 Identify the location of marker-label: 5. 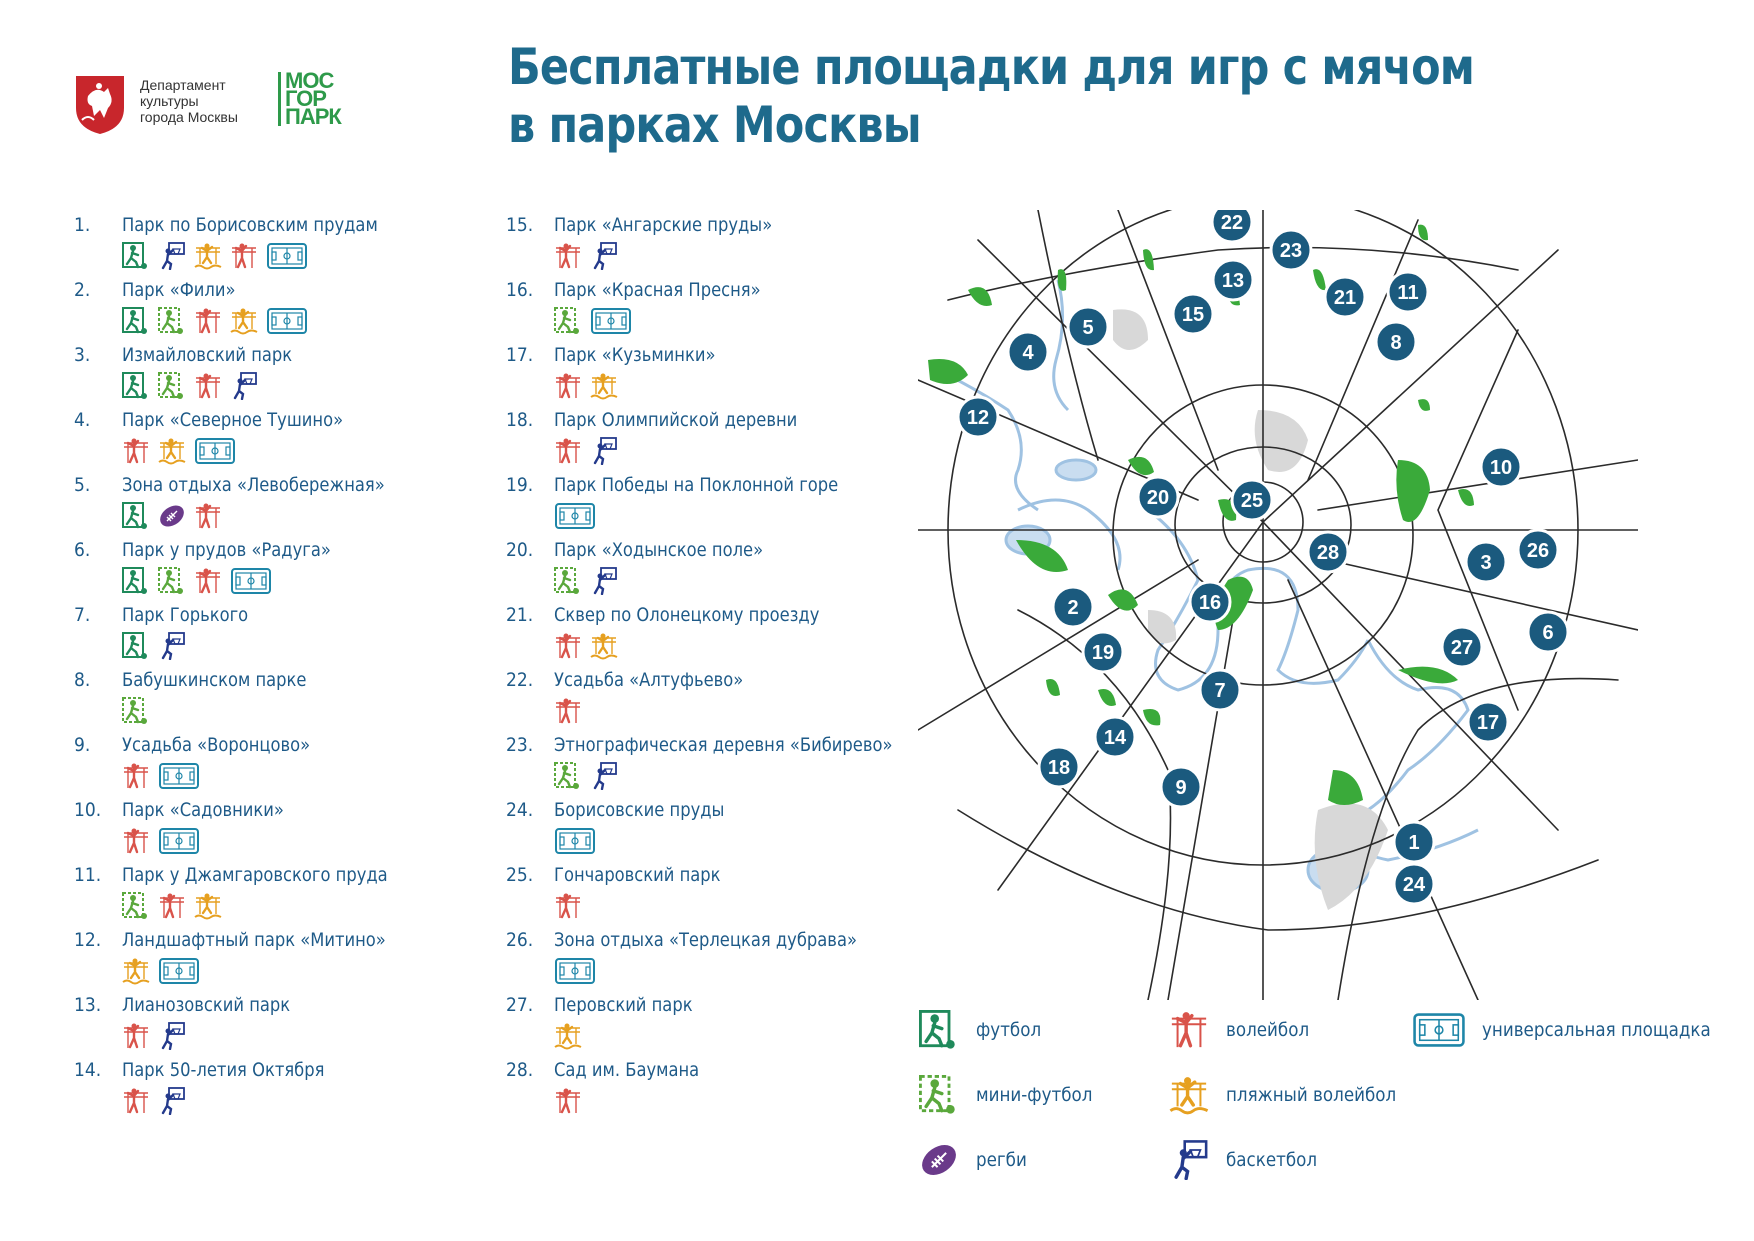
(1087, 328).